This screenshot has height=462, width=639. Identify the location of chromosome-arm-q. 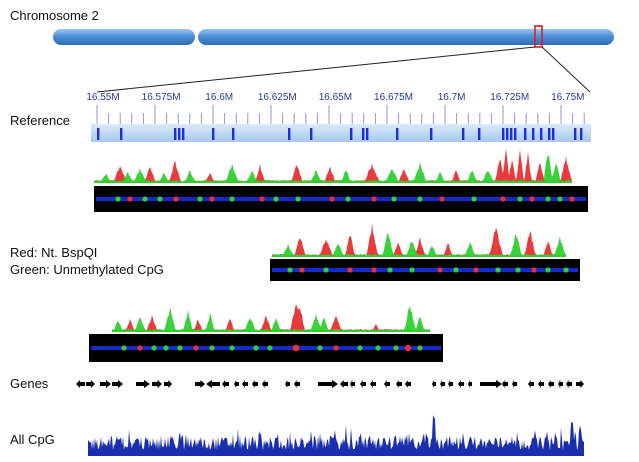
(406, 37).